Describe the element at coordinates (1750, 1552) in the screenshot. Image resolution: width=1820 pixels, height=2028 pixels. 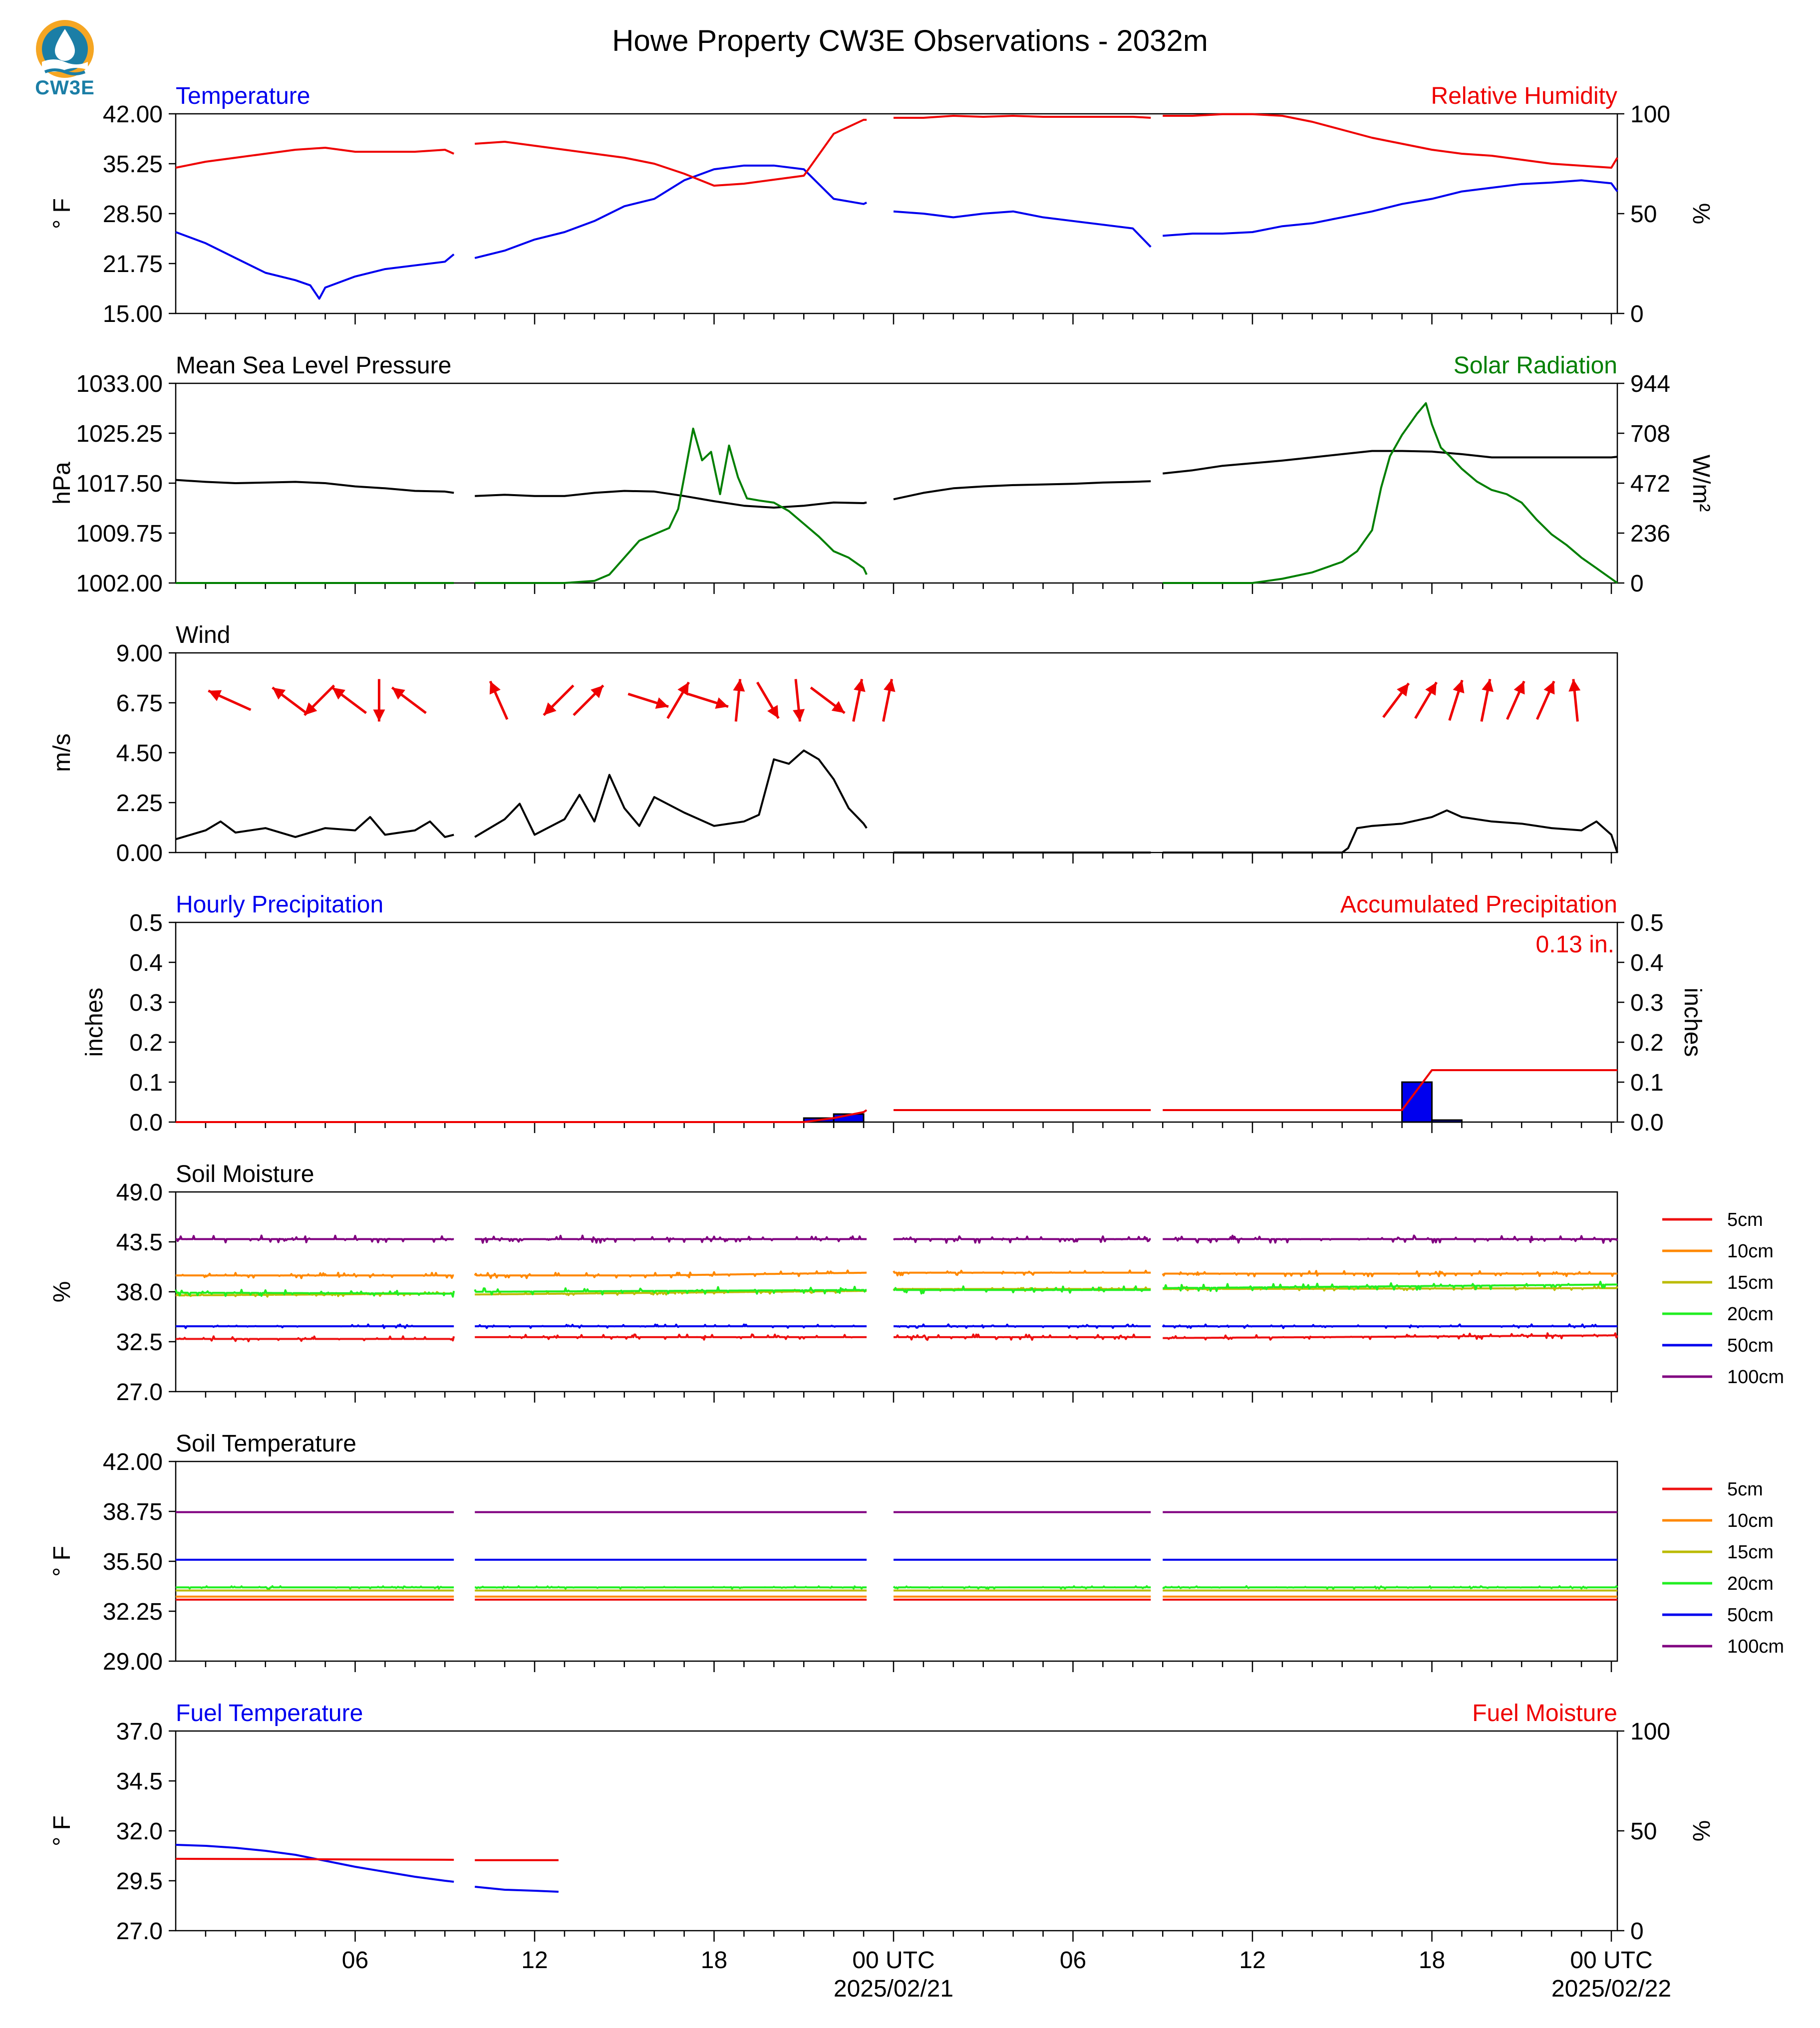
I see `legend-label: 15cm` at that location.